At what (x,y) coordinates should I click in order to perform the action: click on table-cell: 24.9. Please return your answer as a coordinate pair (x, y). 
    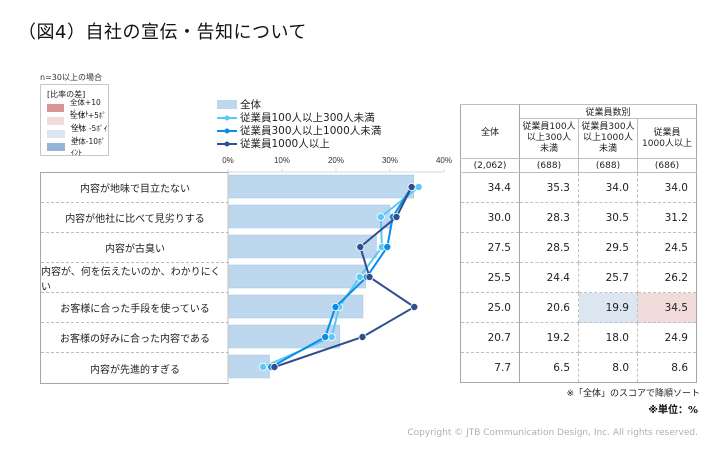
    Looking at the image, I should click on (667, 337).